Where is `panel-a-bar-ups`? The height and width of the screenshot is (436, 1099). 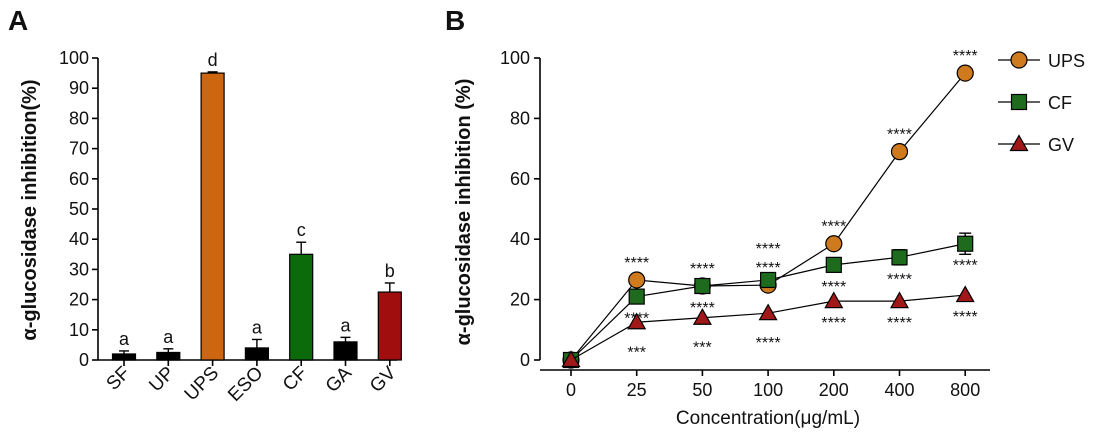
panel-a-bar-ups is located at coordinates (212, 216).